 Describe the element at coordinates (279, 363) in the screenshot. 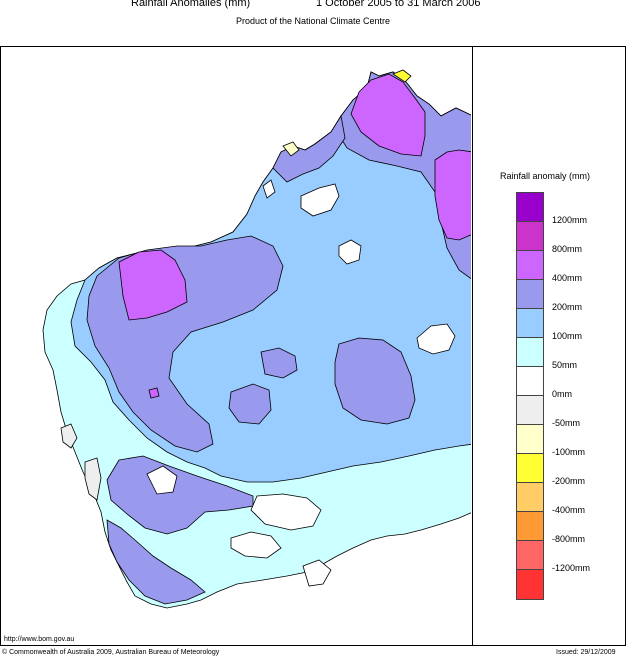

I see `map-band-200mm-mid` at that location.